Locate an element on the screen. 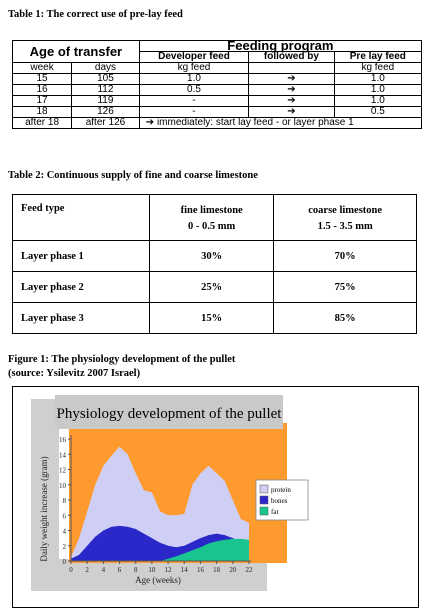  y-tick-label: 2 is located at coordinates (65, 547).